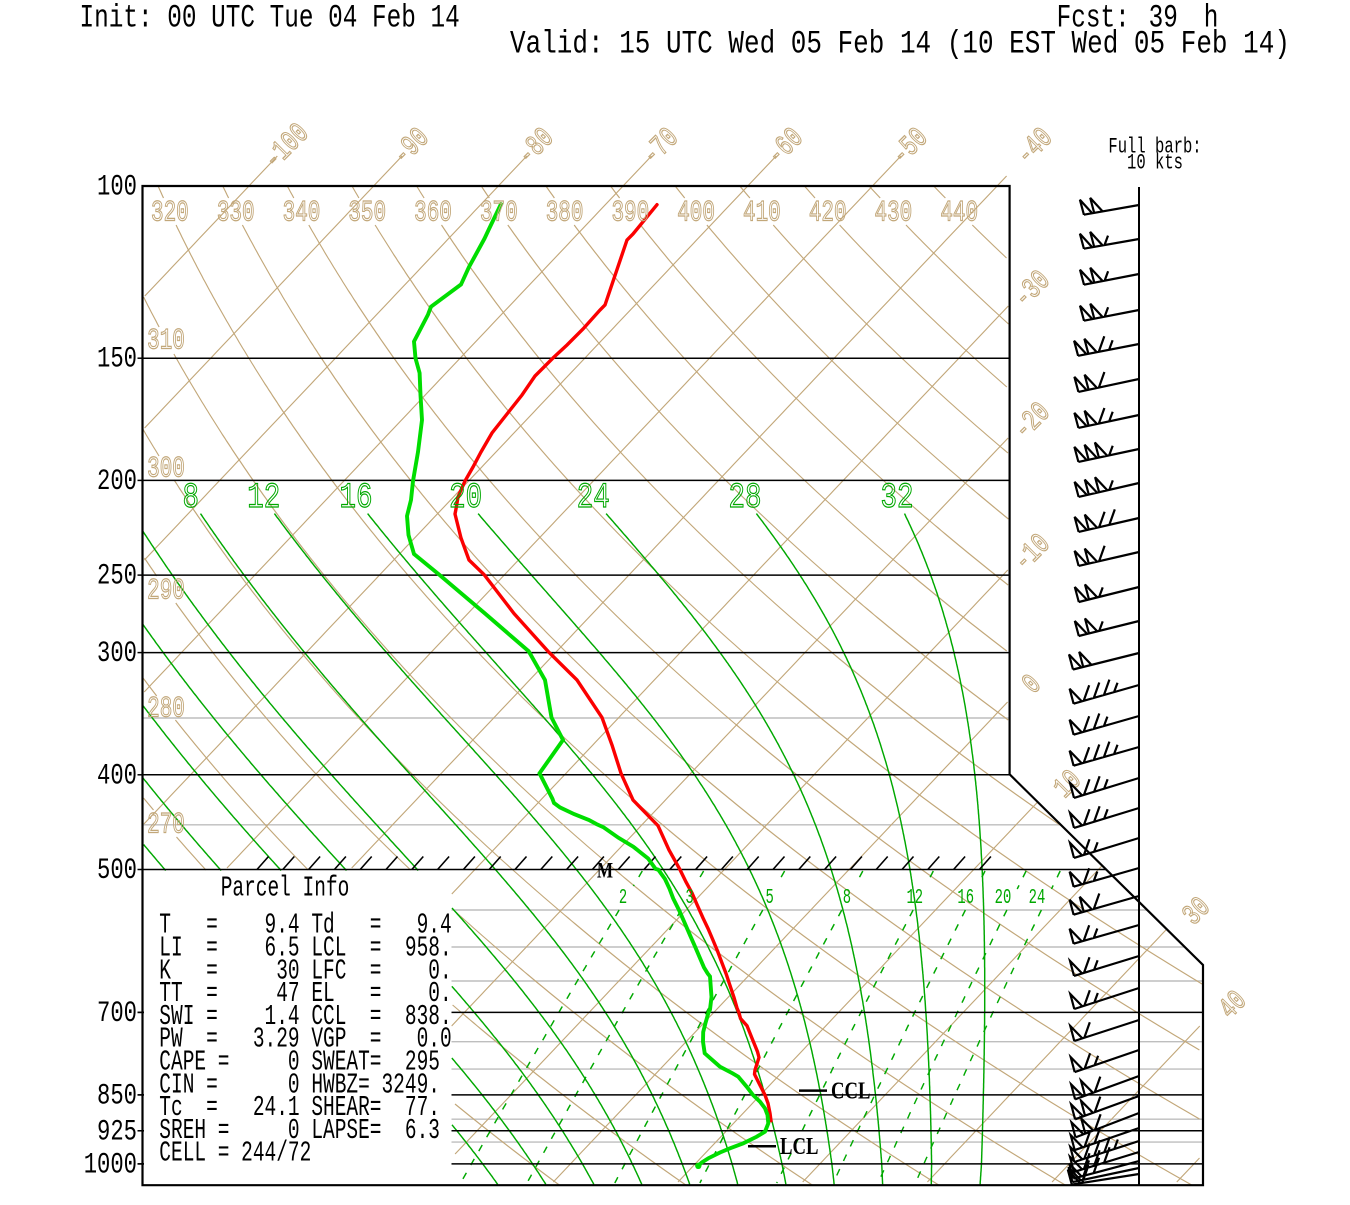 The height and width of the screenshot is (1205, 1350). What do you see at coordinates (302, 212) in the screenshot?
I see `svg-text: 340` at bounding box center [302, 212].